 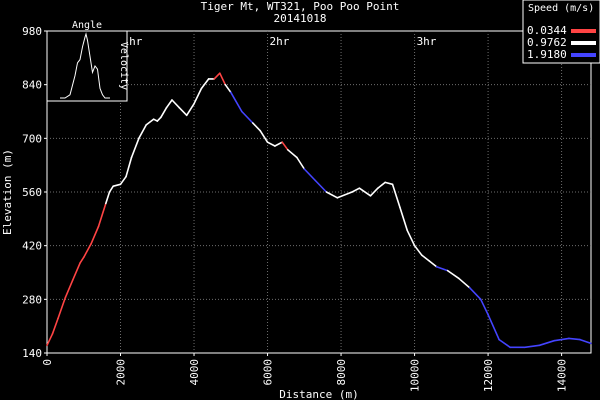 I want to click on y-tick-label: 700, so click(x=32, y=138).